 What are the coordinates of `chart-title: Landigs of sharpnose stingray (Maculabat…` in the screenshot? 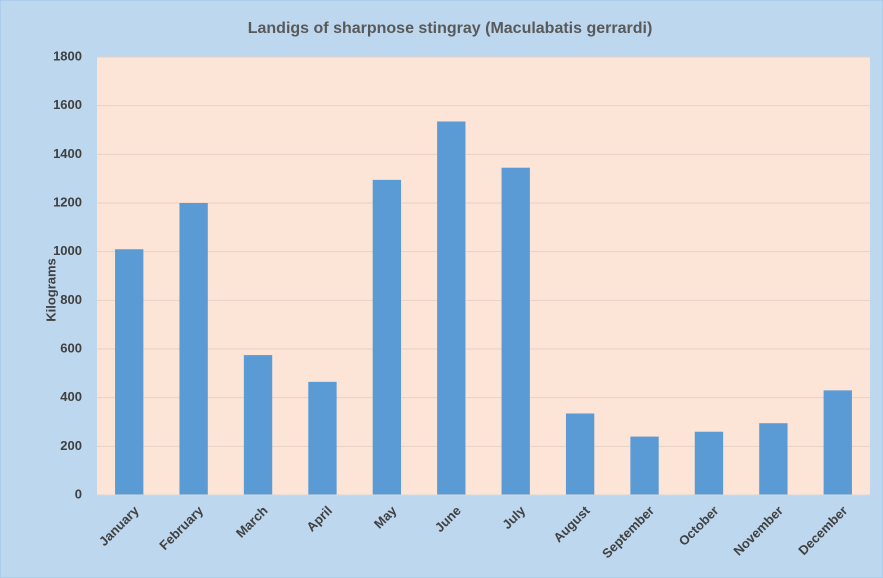 It's located at (450, 28).